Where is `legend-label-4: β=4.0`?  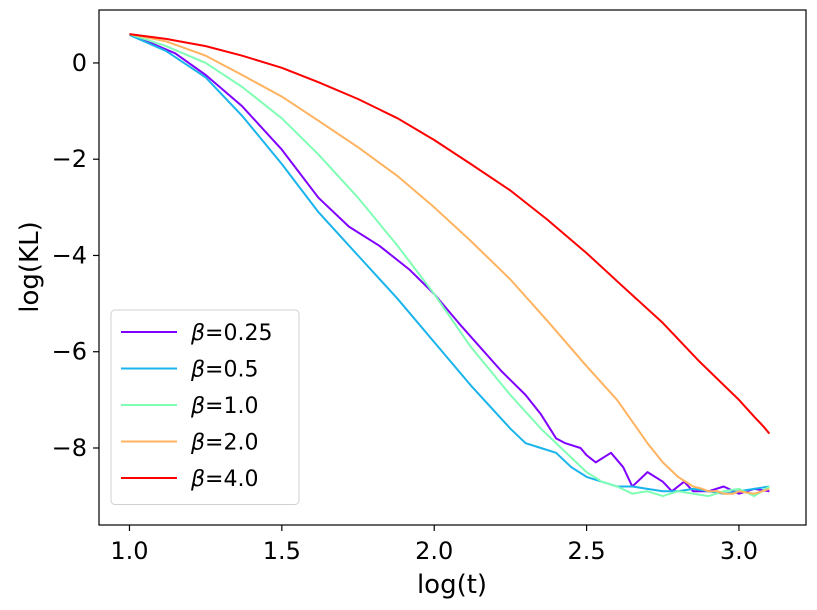 legend-label-4: β=4.0 is located at coordinates (224, 479).